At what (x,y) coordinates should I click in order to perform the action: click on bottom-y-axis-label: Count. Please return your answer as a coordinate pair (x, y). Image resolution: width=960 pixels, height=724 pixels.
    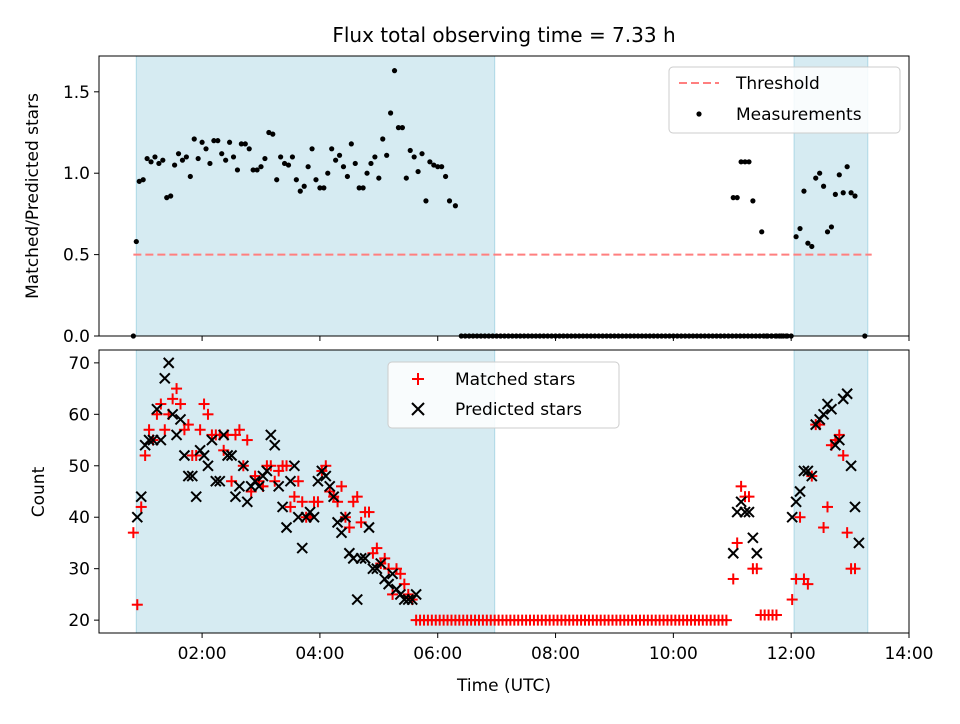
    Looking at the image, I should click on (39, 491).